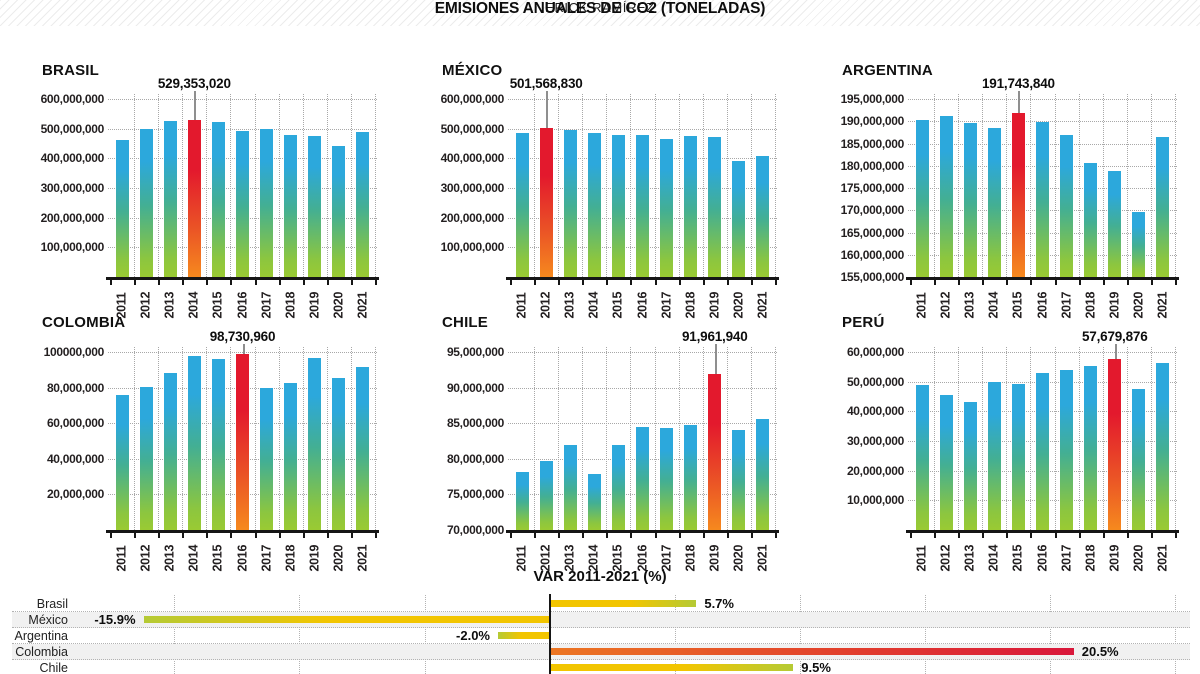  What do you see at coordinates (475, 352) in the screenshot?
I see `y-tick-label: 95,000,000` at bounding box center [475, 352].